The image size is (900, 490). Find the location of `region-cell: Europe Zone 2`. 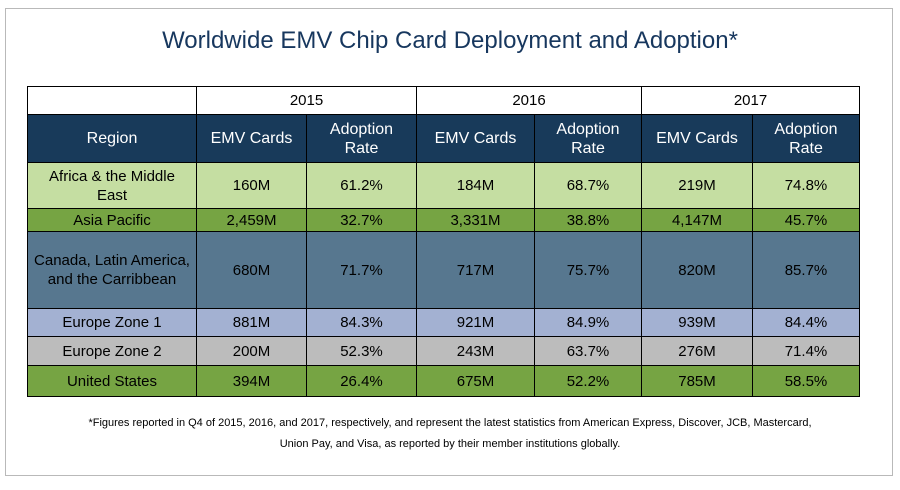

region-cell: Europe Zone 2 is located at coordinates (112, 351).